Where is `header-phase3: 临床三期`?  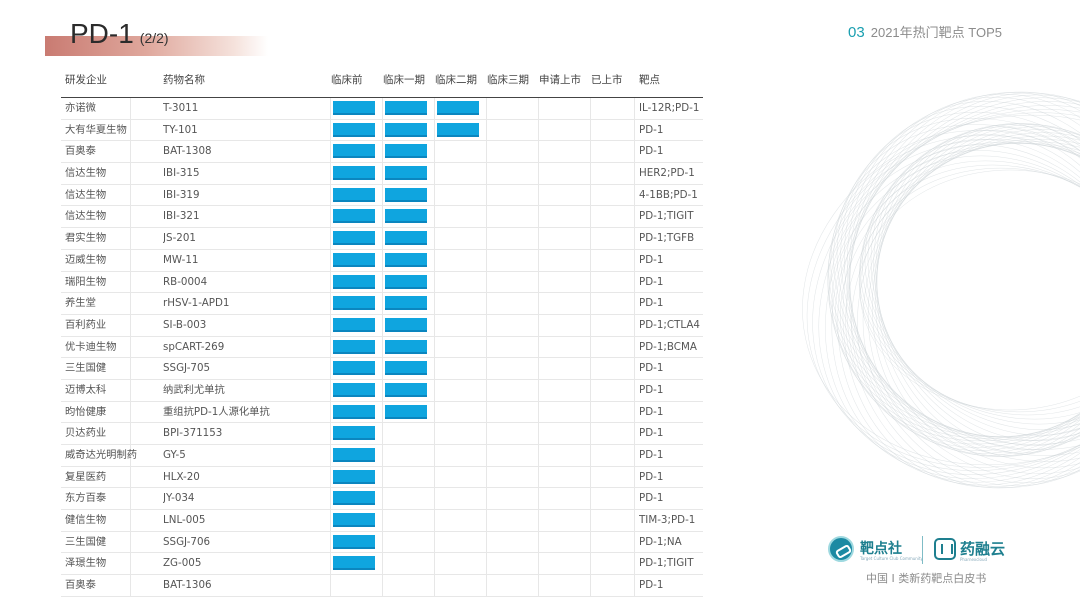 header-phase3: 临床三期 is located at coordinates (508, 80).